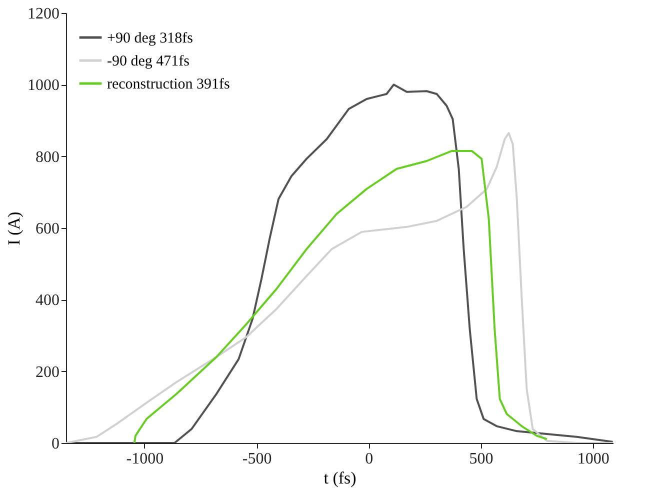  I want to click on y-tick-label: 800, so click(48, 157).